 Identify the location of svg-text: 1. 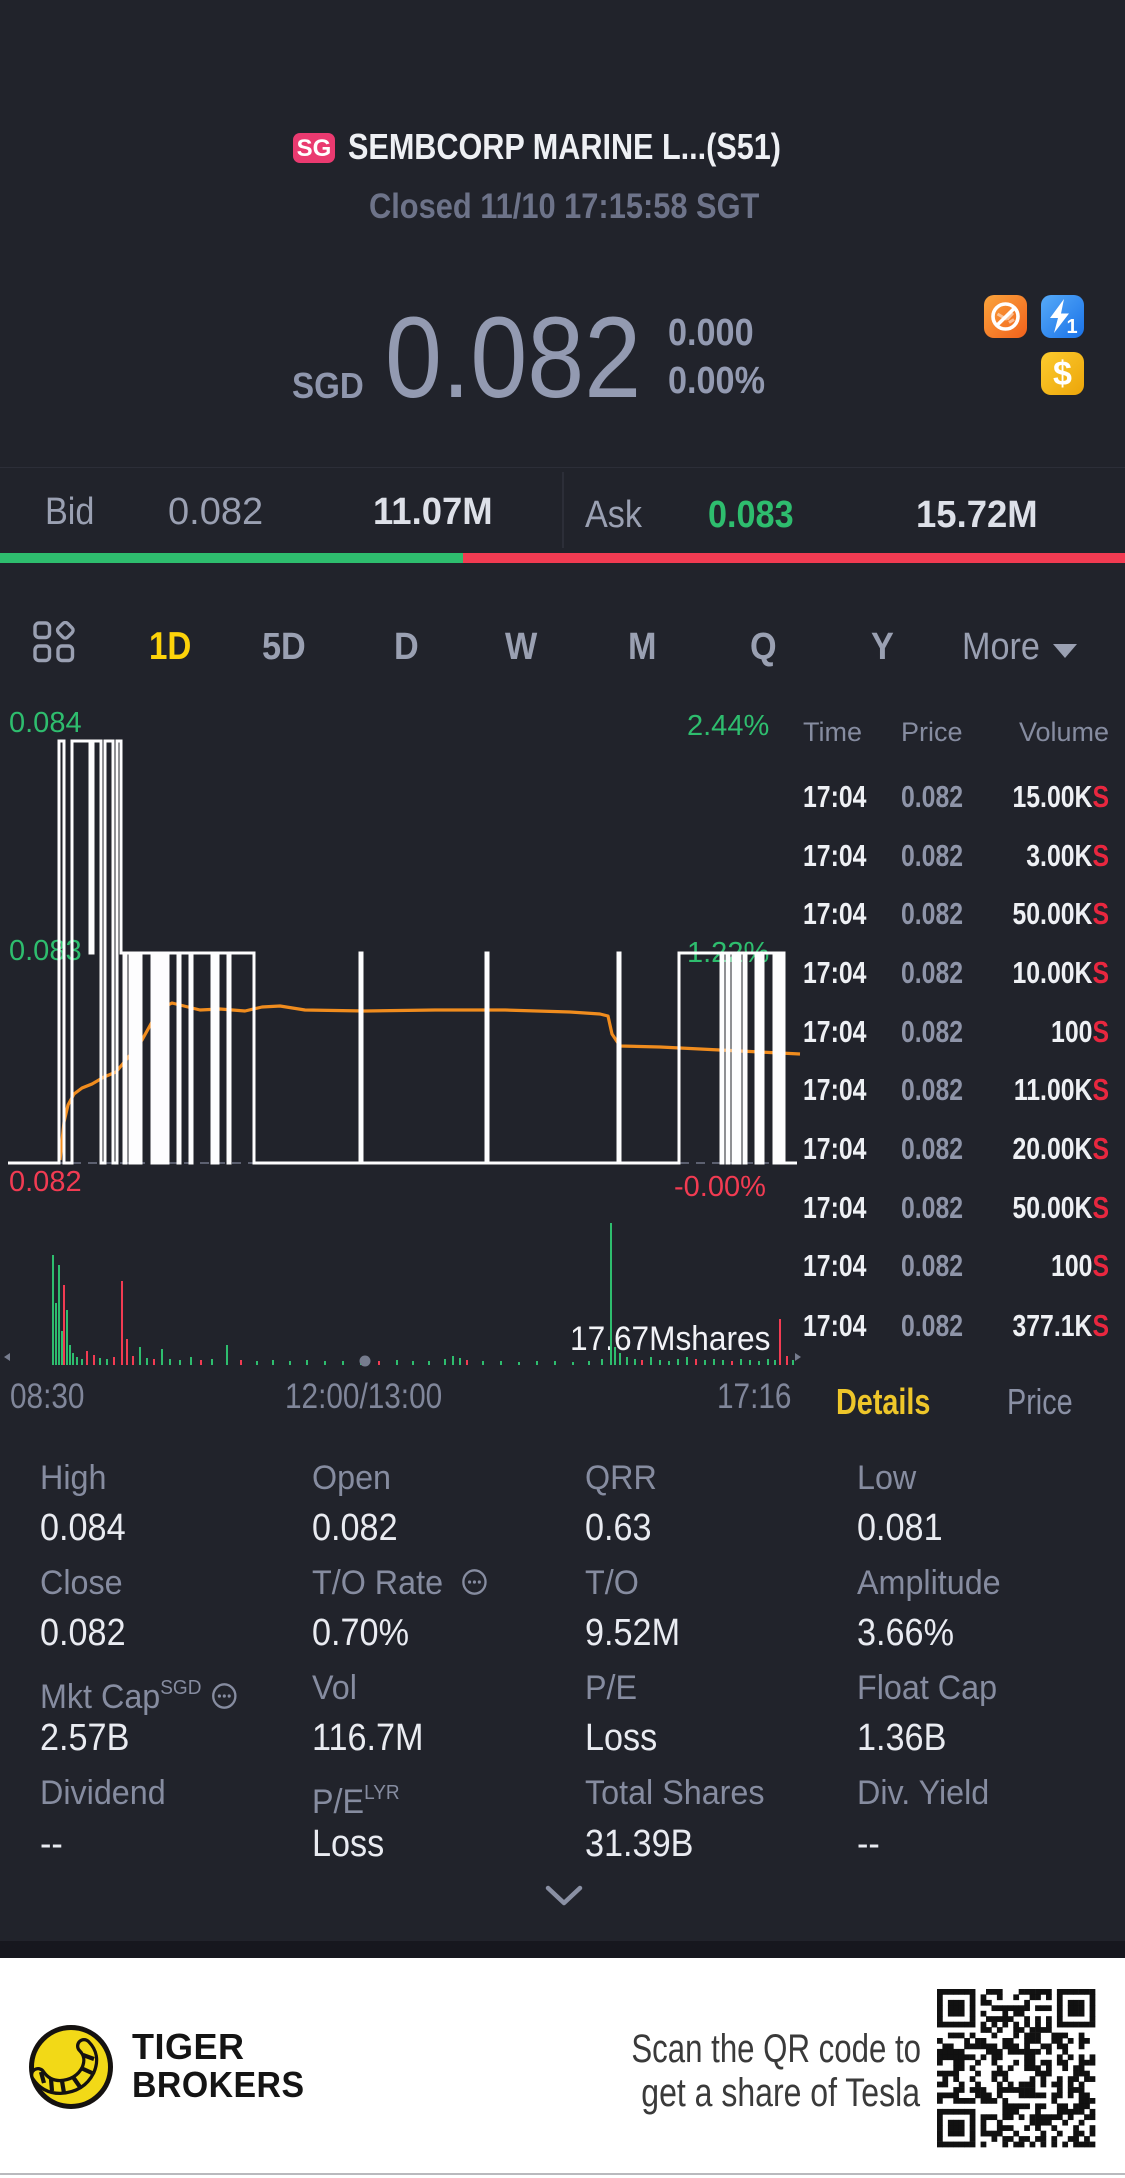
(1071, 327).